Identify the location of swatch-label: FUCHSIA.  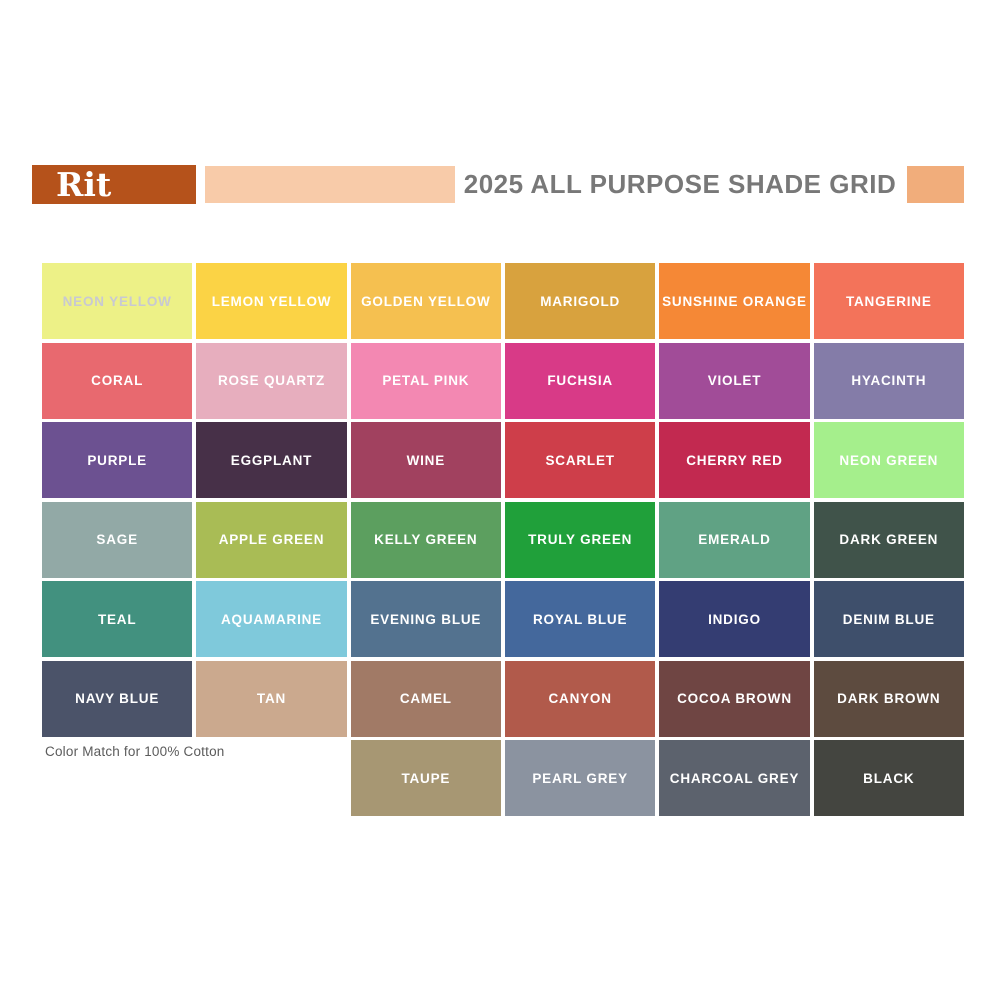
(580, 380).